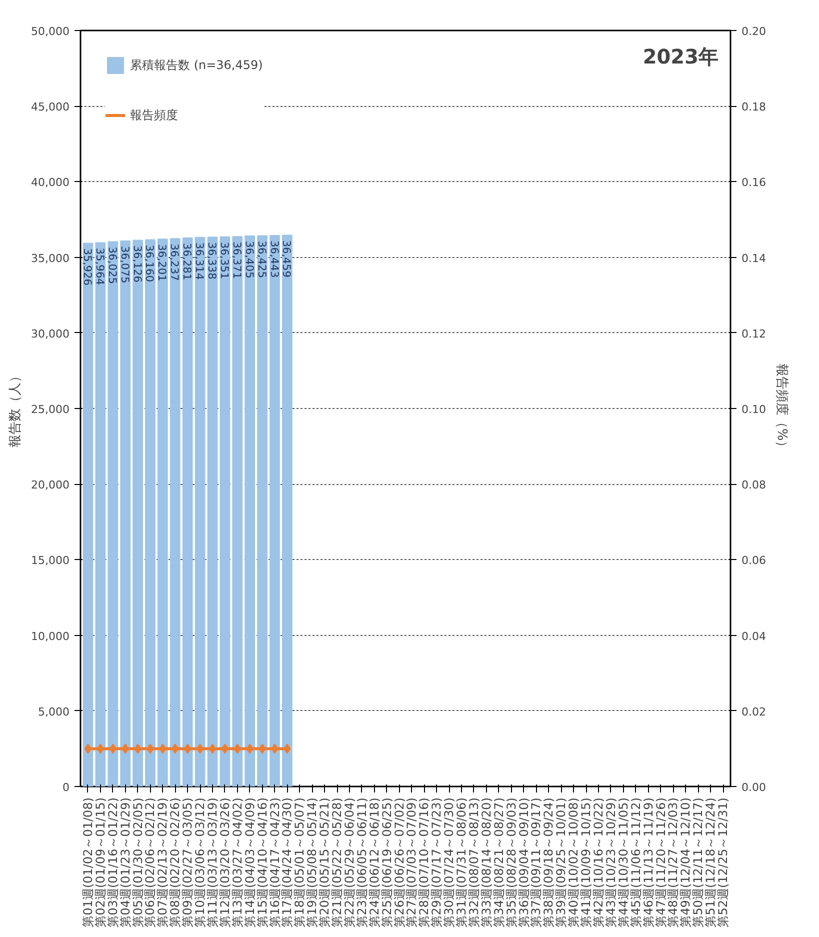 Image resolution: width=819 pixels, height=937 pixels. What do you see at coordinates (635, 863) in the screenshot?
I see `x-tick-label: 第45週(11/06～11/12)` at bounding box center [635, 863].